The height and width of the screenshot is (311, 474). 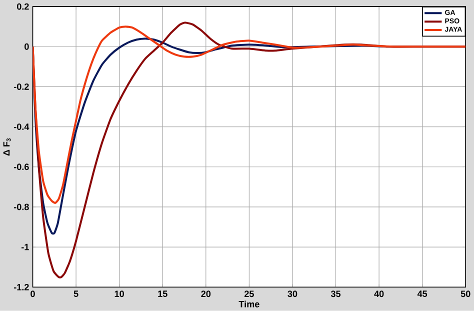 What do you see at coordinates (163, 294) in the screenshot?
I see `x-tick-label: 15` at bounding box center [163, 294].